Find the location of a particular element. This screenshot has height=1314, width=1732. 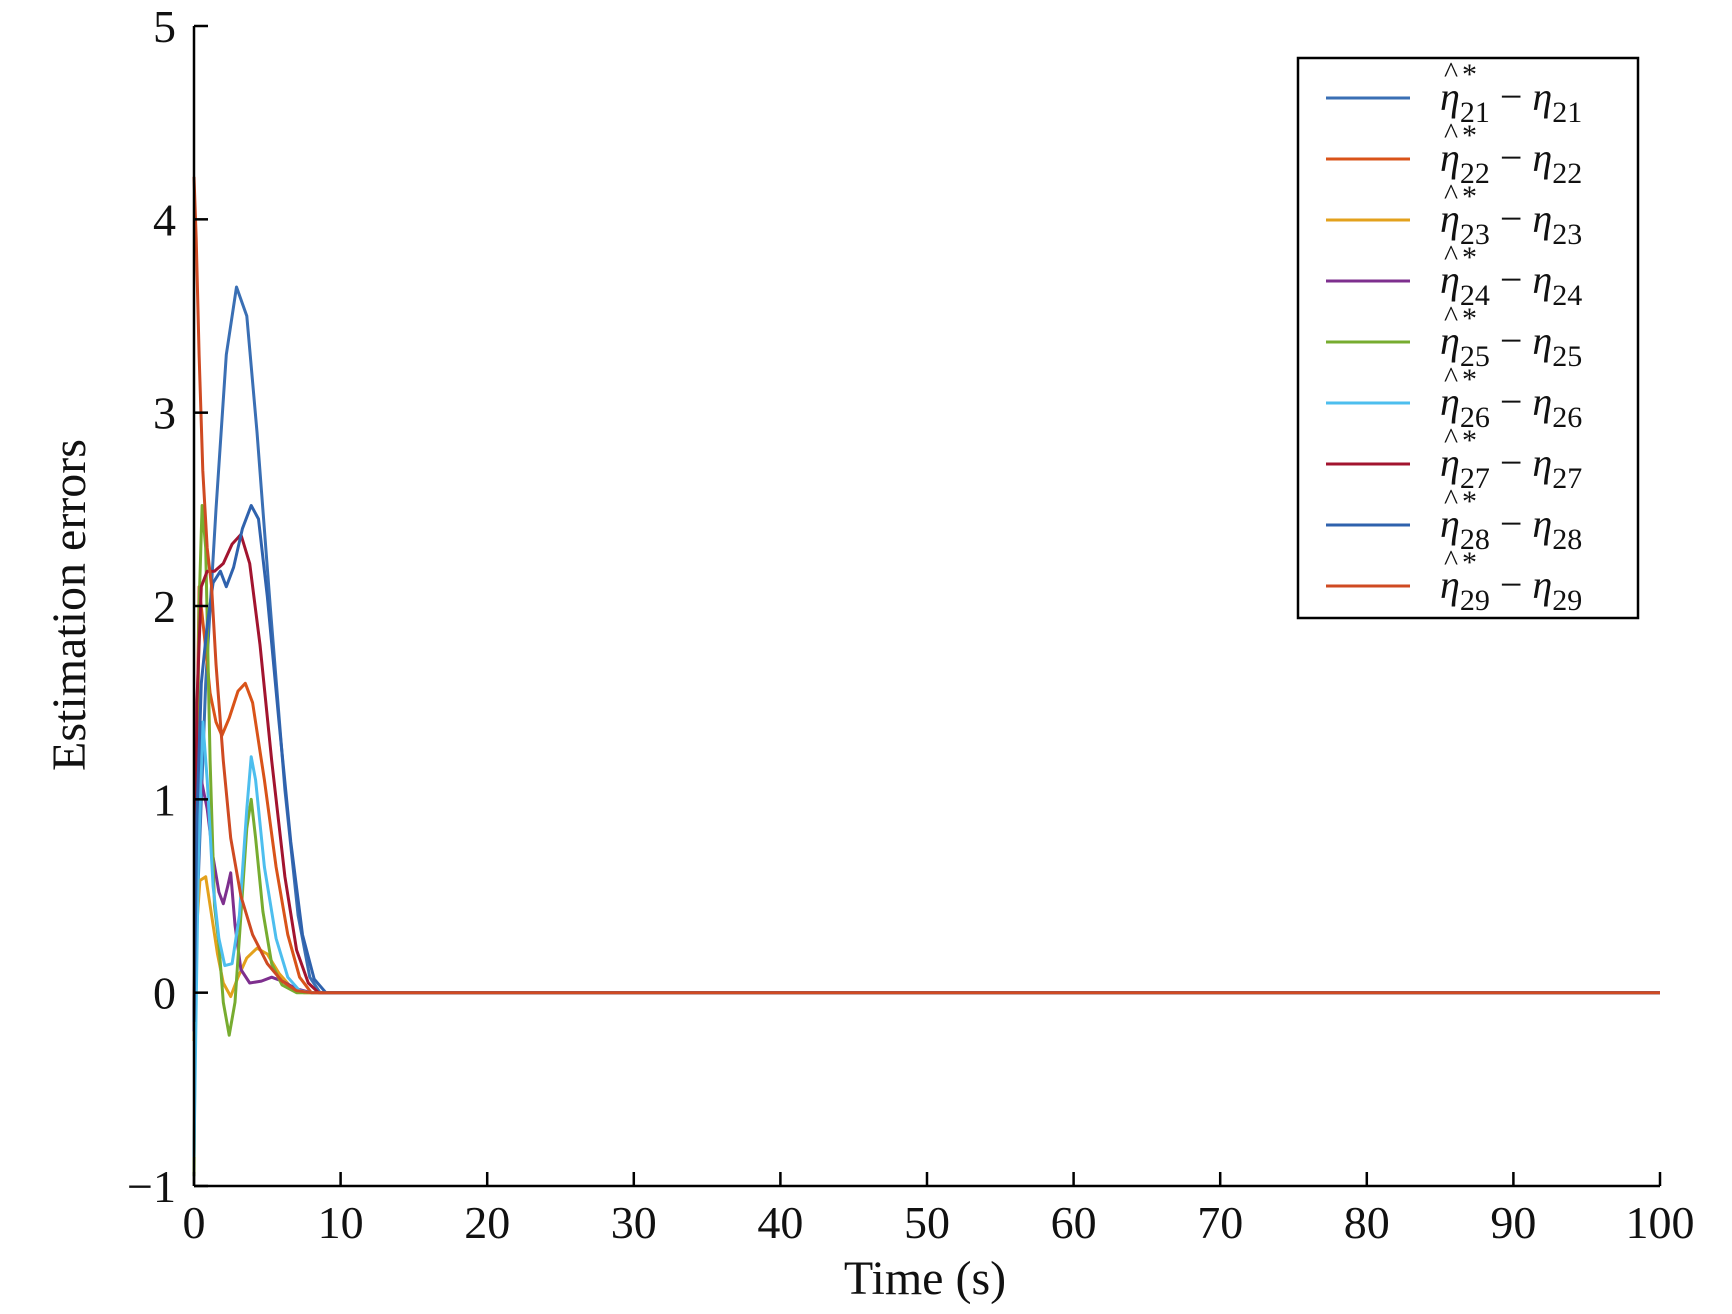

x-tick-label: 40 is located at coordinates (780, 1222).